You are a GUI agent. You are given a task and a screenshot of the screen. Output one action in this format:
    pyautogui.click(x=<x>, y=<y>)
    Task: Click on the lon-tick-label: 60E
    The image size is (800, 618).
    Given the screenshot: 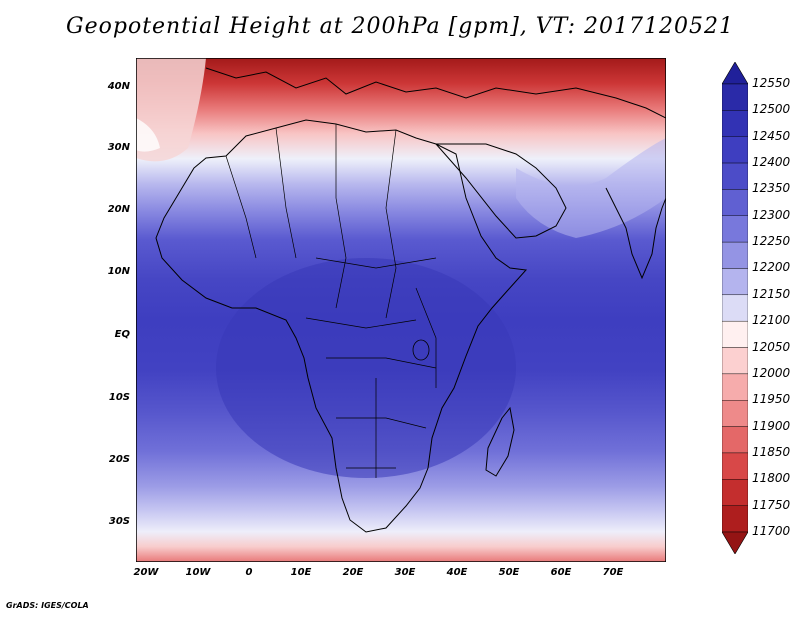 What is the action you would take?
    pyautogui.click(x=561, y=572)
    